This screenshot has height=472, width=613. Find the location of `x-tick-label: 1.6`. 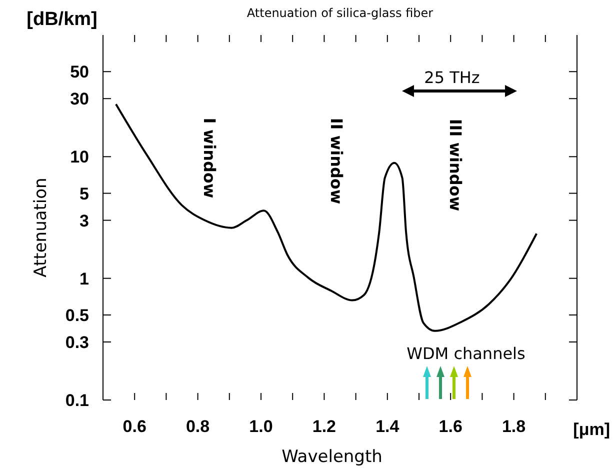

x-tick-label: 1.6 is located at coordinates (450, 426).